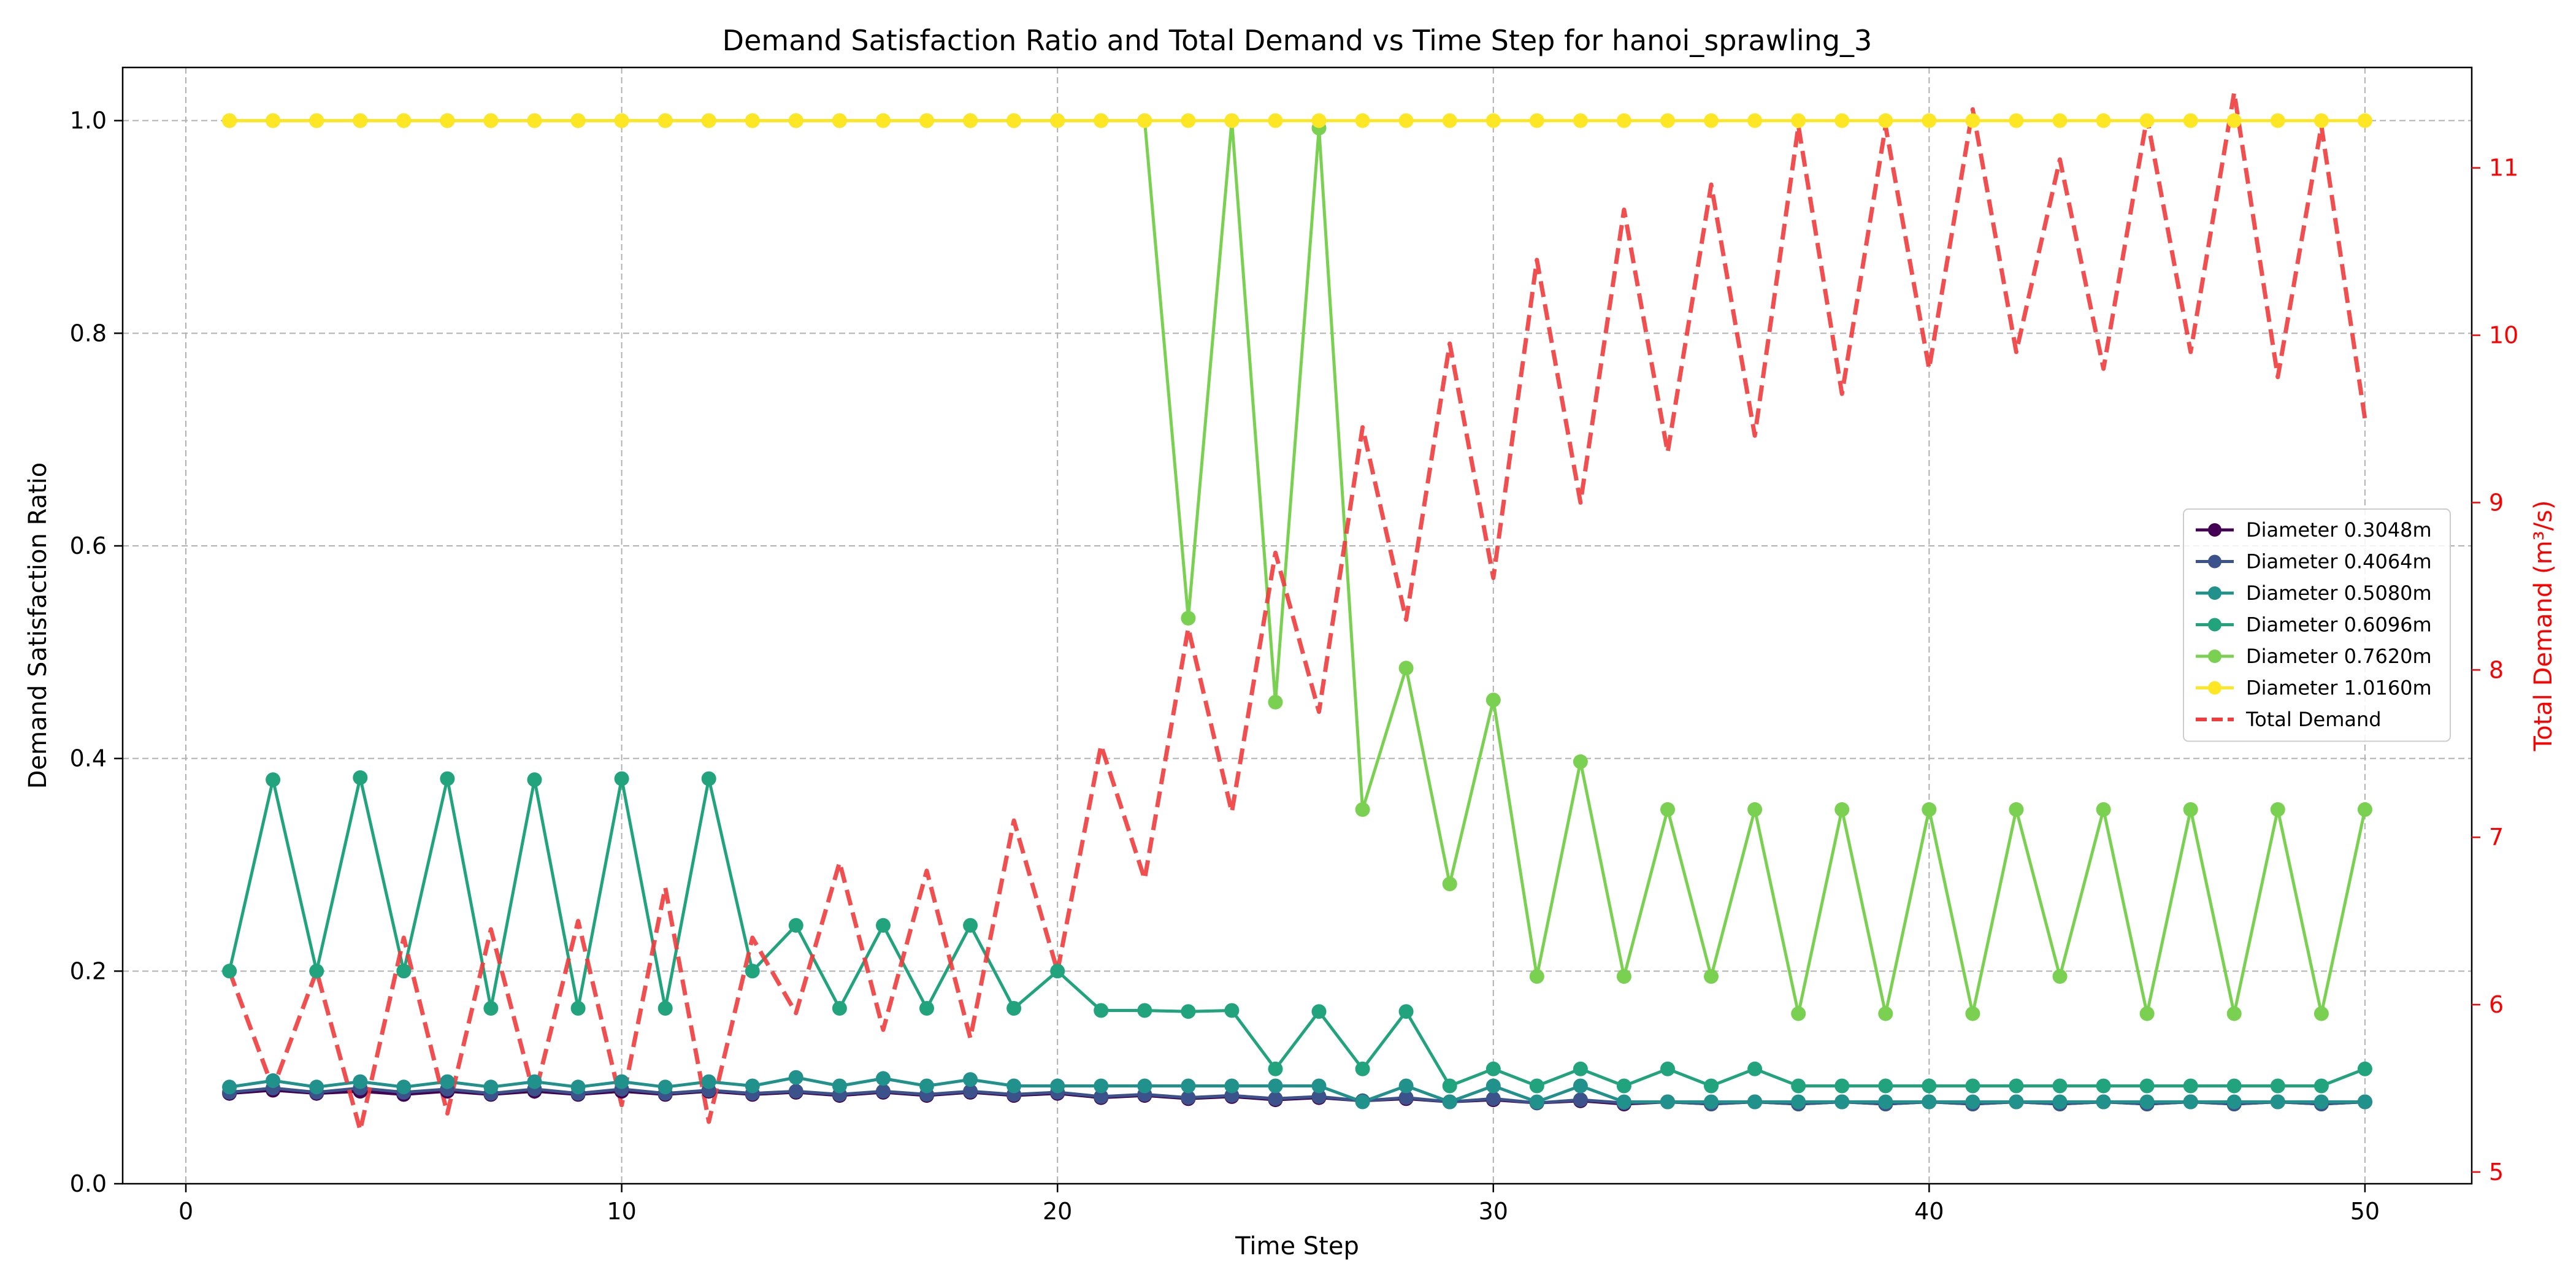 The image size is (2576, 1288). Describe the element at coordinates (2339, 593) in the screenshot. I see `legend-label: Diameter 0.5080m` at that location.